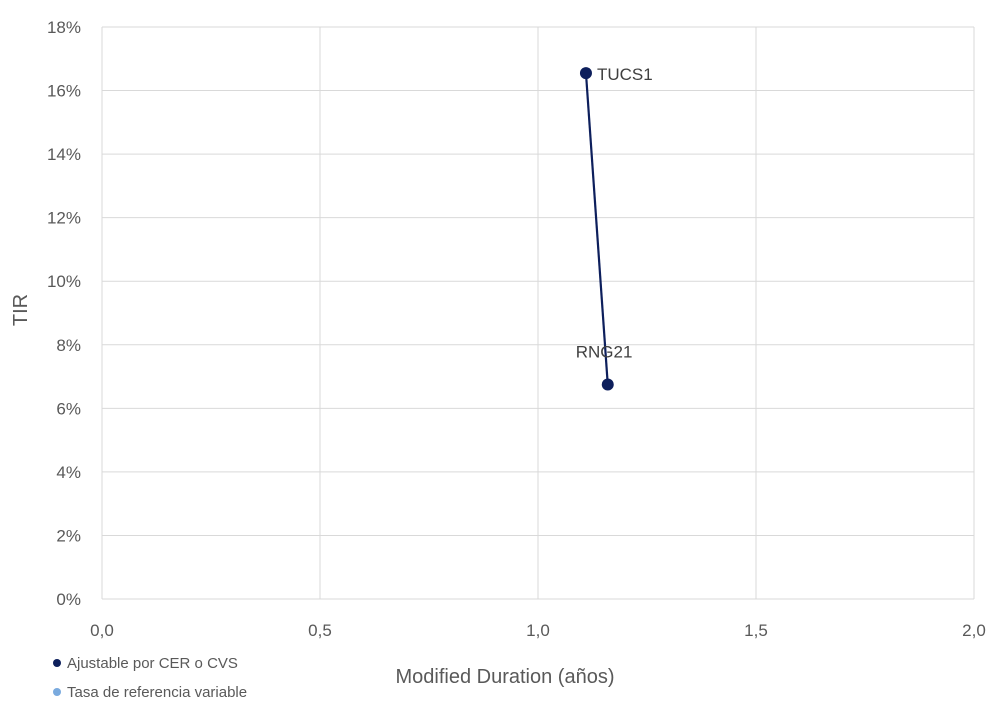 The image size is (993, 702). I want to click on y-tick-label: 6%, so click(68, 408).